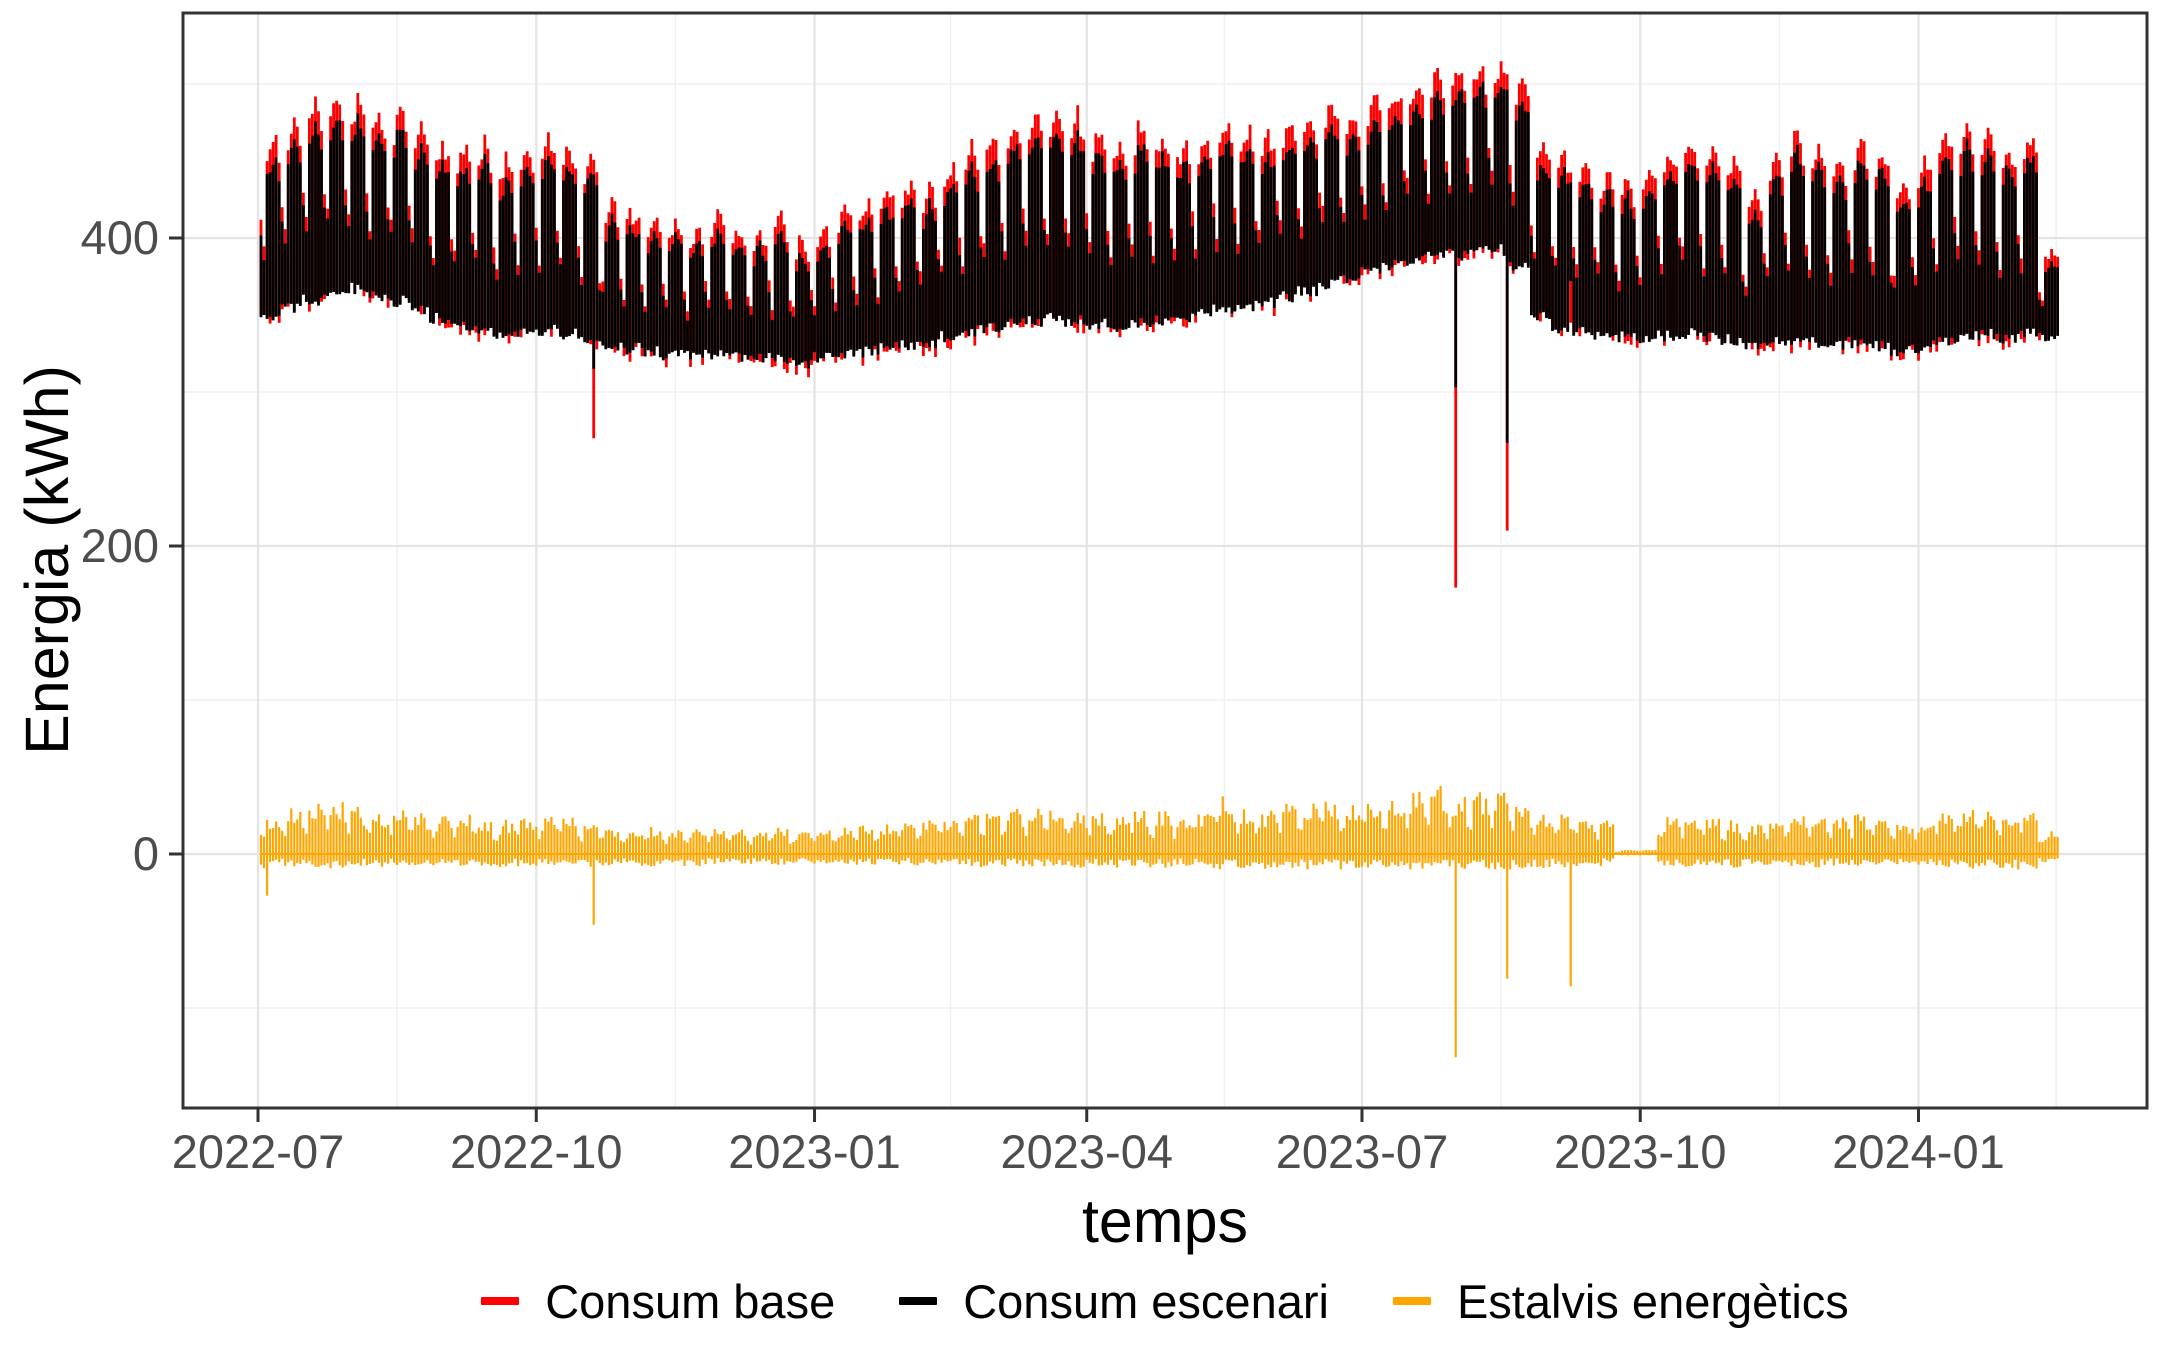 The width and height of the screenshot is (2160, 1350). Describe the element at coordinates (258, 1151) in the screenshot. I see `x-tick-label: 2022-07` at that location.